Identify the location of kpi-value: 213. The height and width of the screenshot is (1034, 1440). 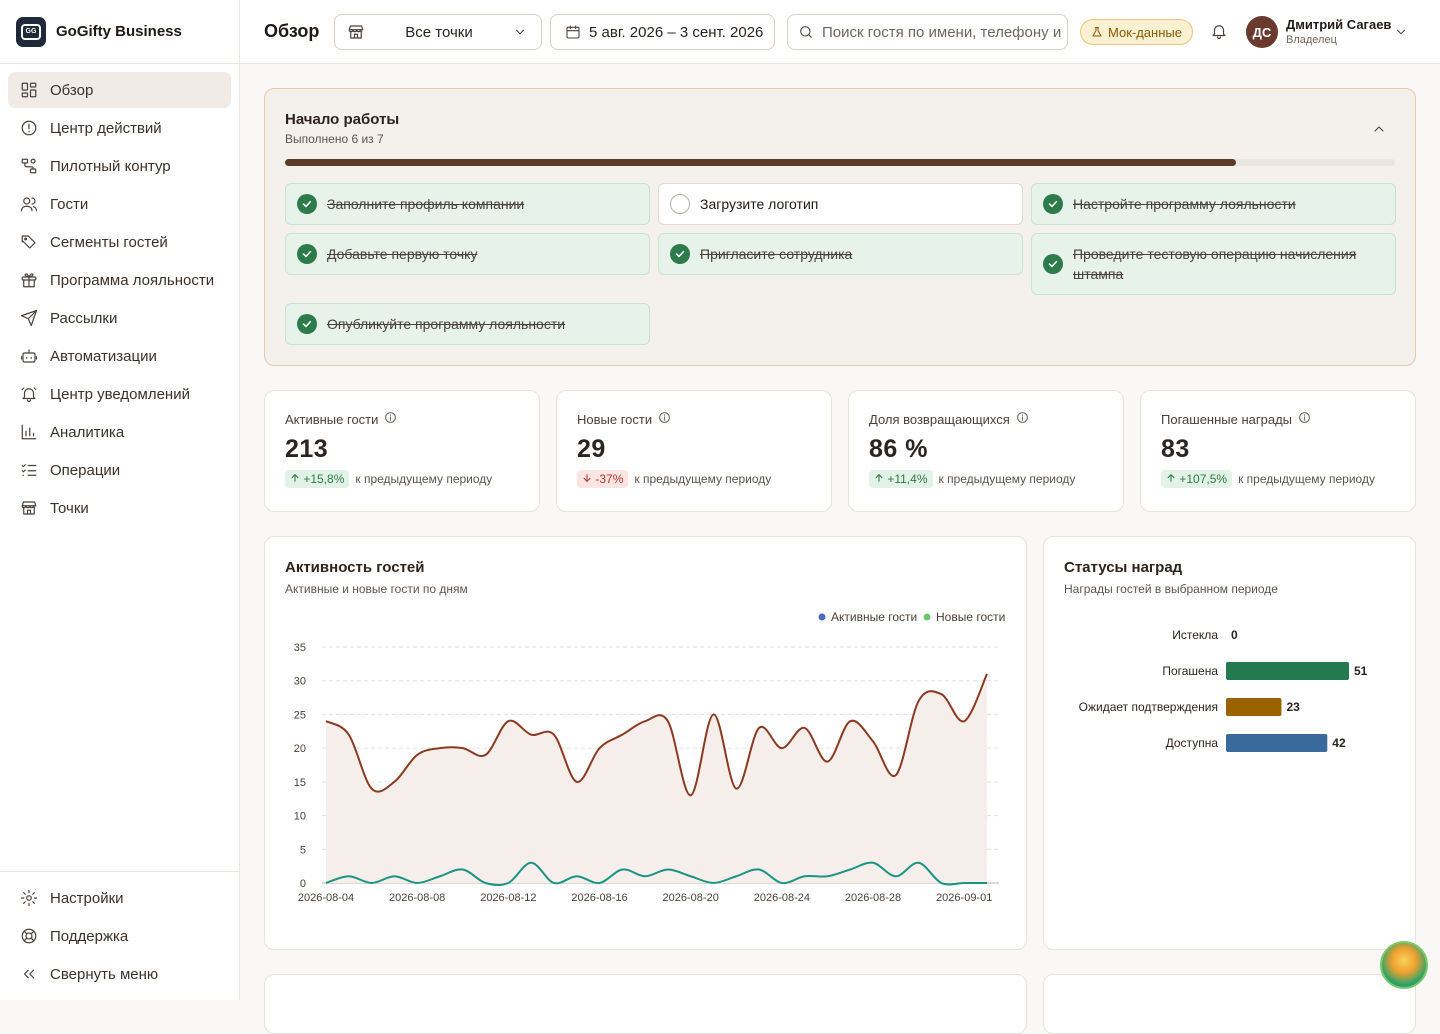
(402, 449).